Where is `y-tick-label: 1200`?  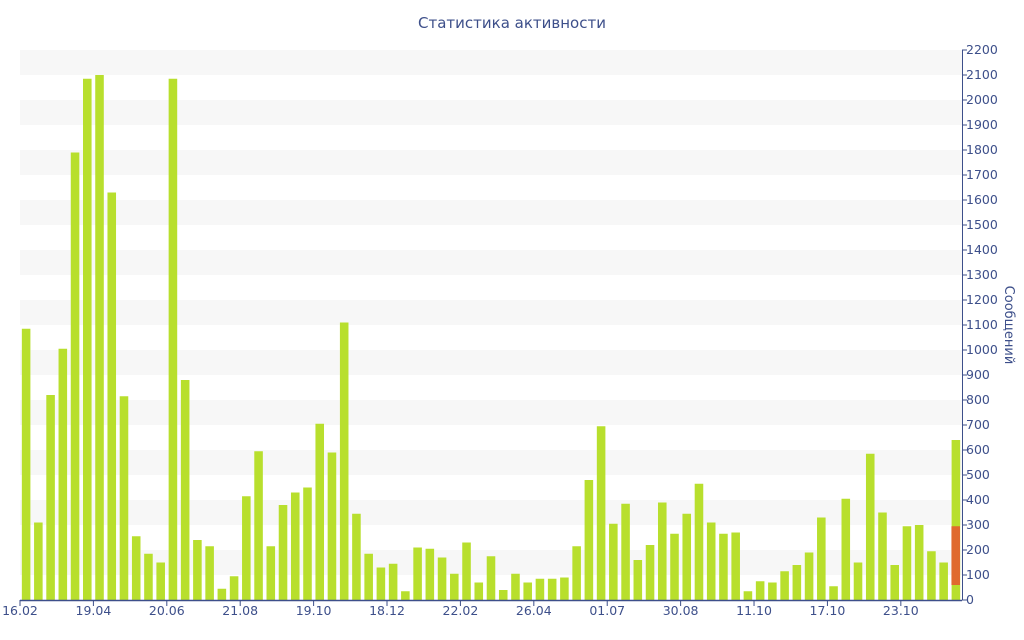 y-tick-label: 1200 is located at coordinates (982, 299).